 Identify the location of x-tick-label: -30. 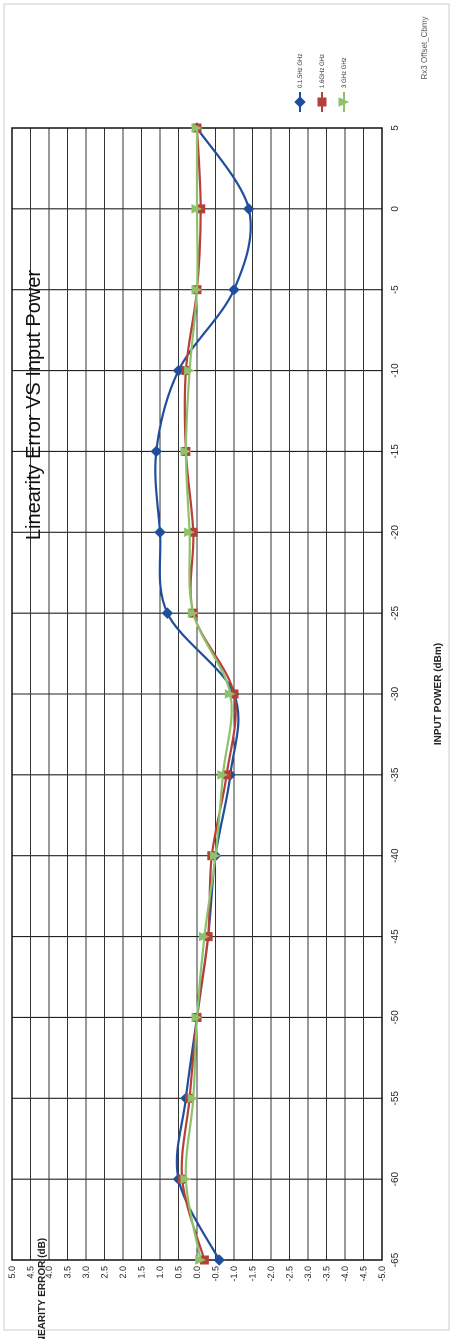
(395, 693).